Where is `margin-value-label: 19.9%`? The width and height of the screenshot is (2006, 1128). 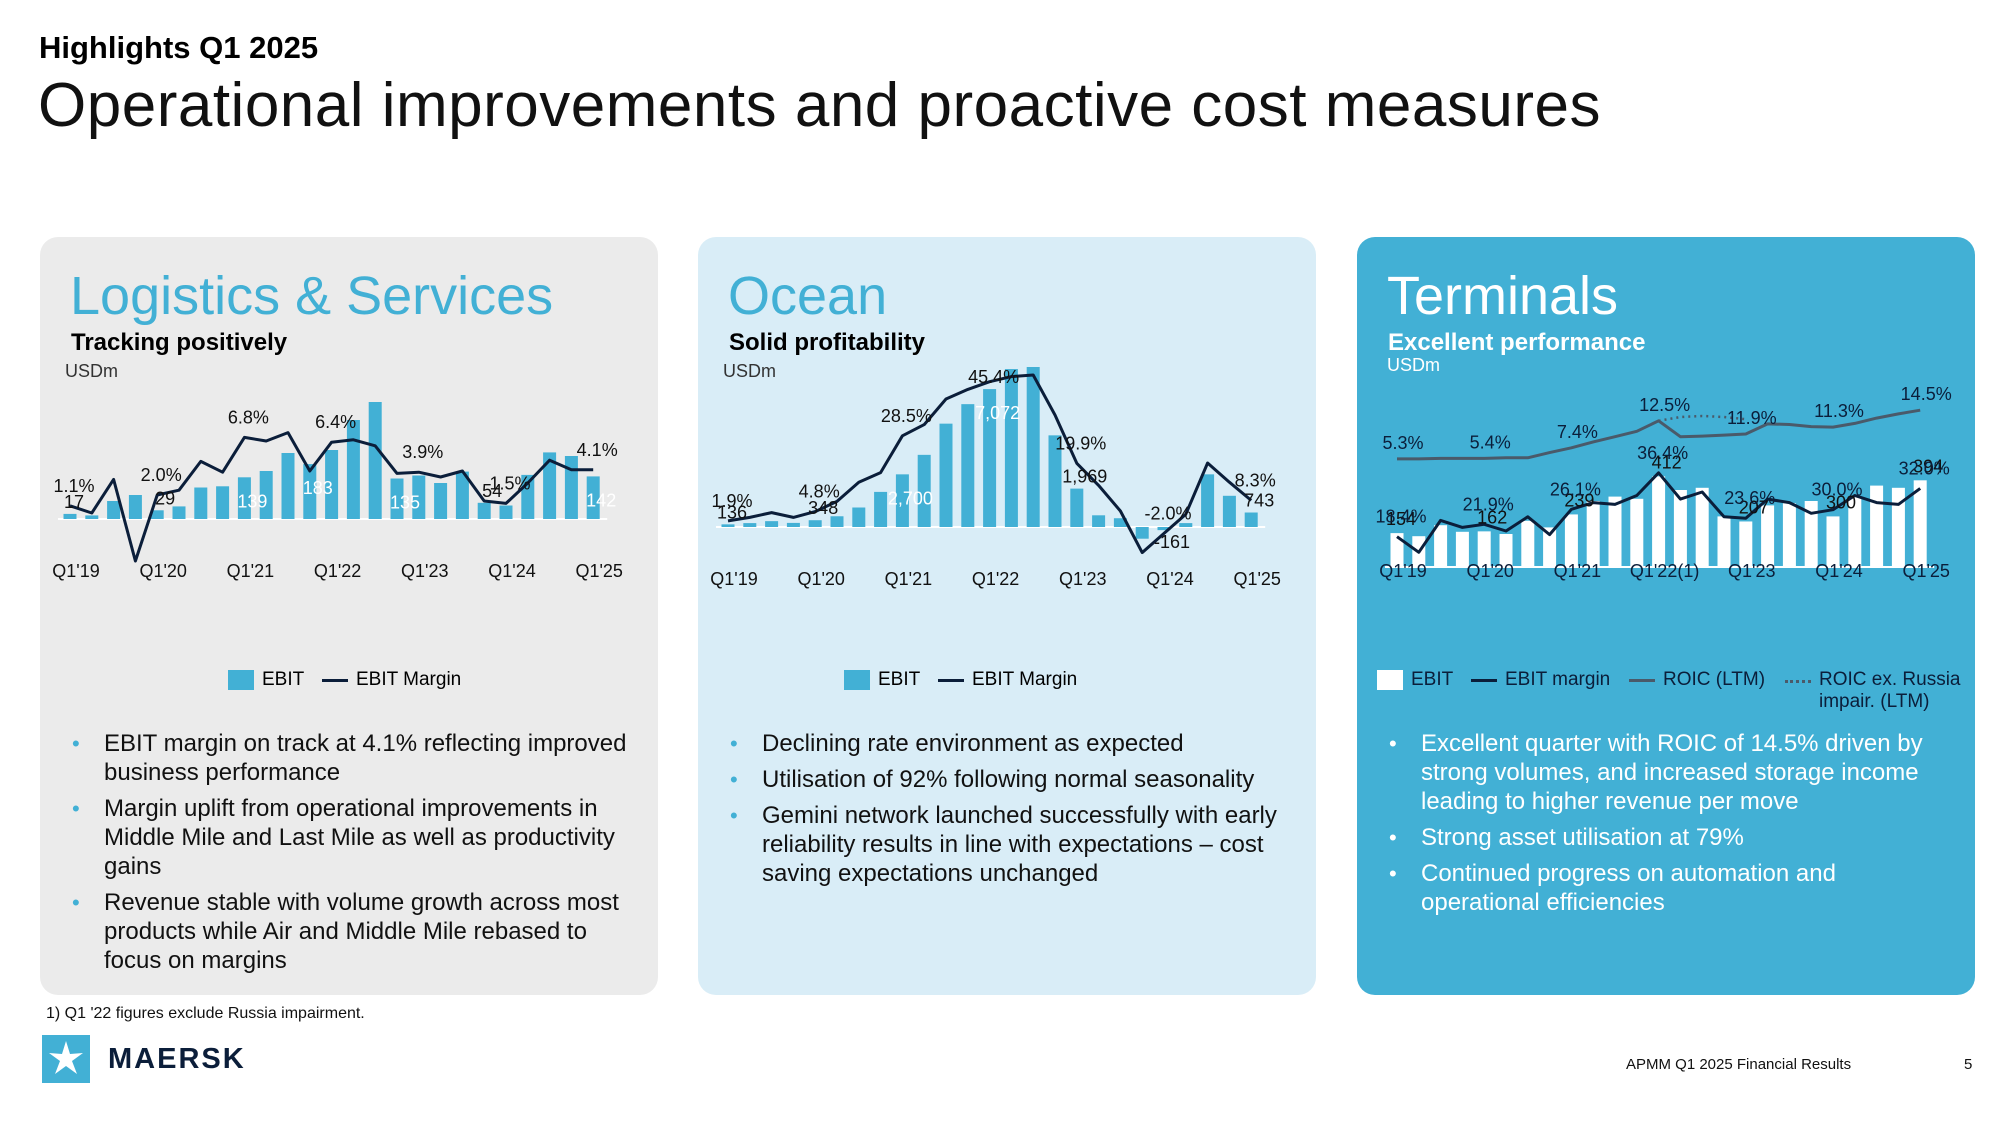 margin-value-label: 19.9% is located at coordinates (1080, 443).